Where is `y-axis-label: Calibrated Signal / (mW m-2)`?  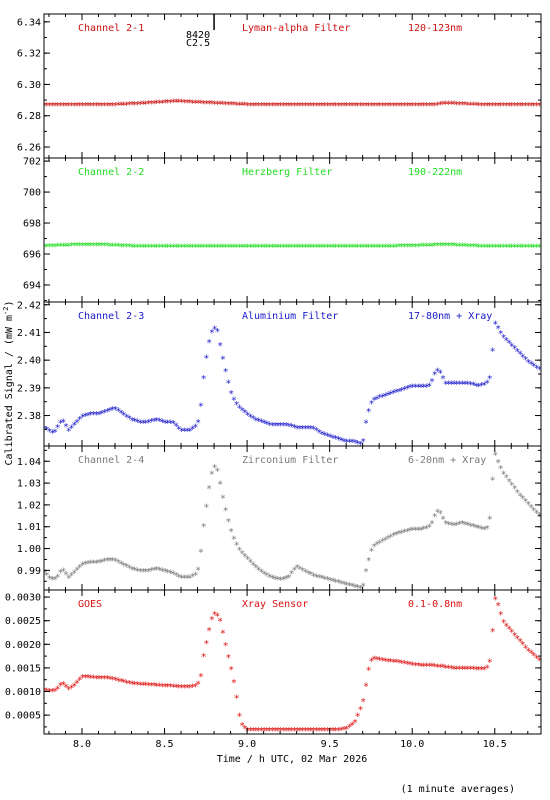 y-axis-label: Calibrated Signal / (mW m-2) is located at coordinates (8, 383).